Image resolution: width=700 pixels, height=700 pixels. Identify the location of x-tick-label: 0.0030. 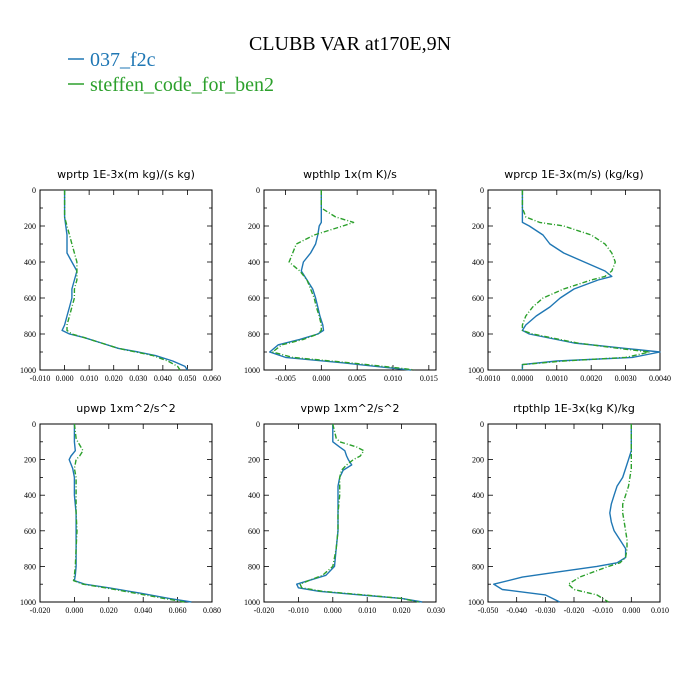
(626, 378).